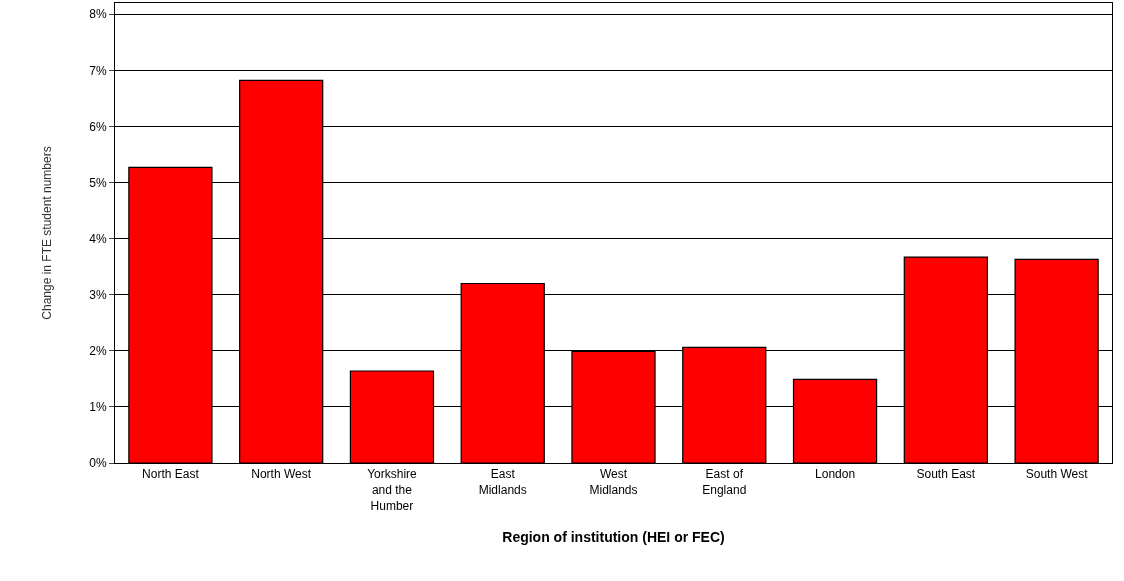  I want to click on y-tick-label: 2%, so click(98, 351).